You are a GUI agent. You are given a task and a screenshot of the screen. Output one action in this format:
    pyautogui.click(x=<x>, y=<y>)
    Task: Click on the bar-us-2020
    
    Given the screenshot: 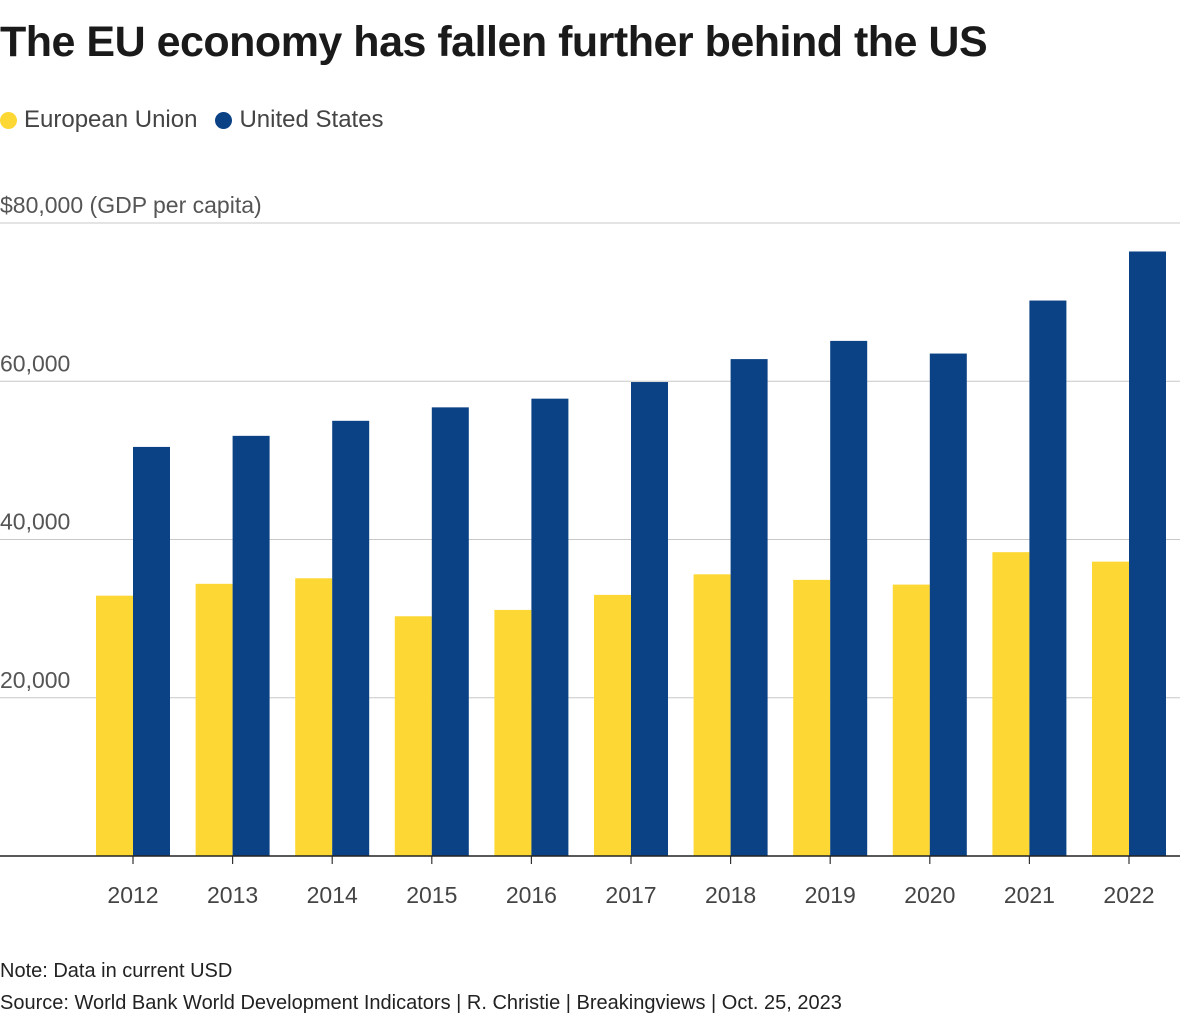 What is the action you would take?
    pyautogui.click(x=948, y=604)
    